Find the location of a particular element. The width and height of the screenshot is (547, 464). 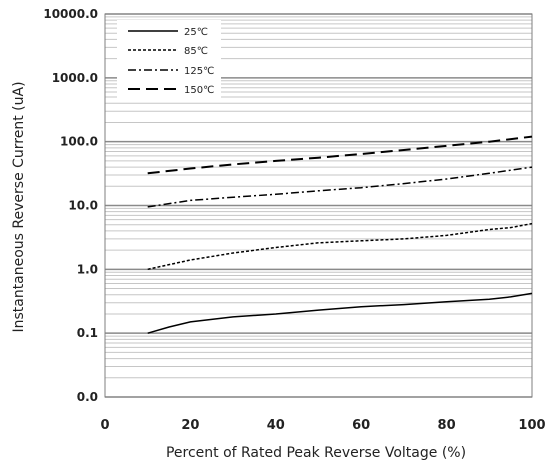

y-tick-label: 0.0 is located at coordinates (87, 397).